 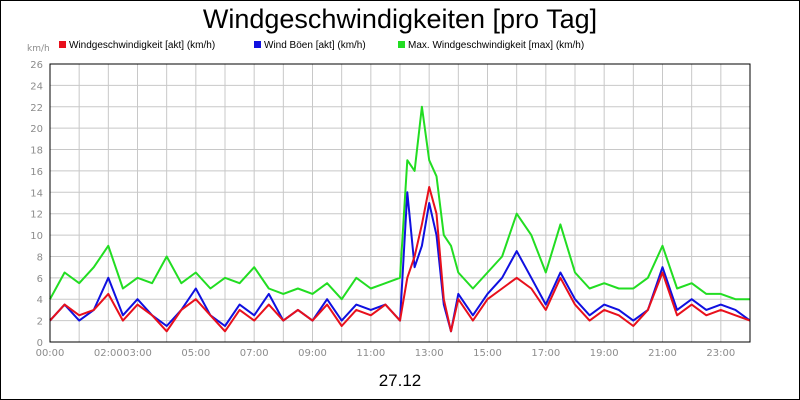 What do you see at coordinates (62, 44) in the screenshot?
I see `legend-swatch-wind` at bounding box center [62, 44].